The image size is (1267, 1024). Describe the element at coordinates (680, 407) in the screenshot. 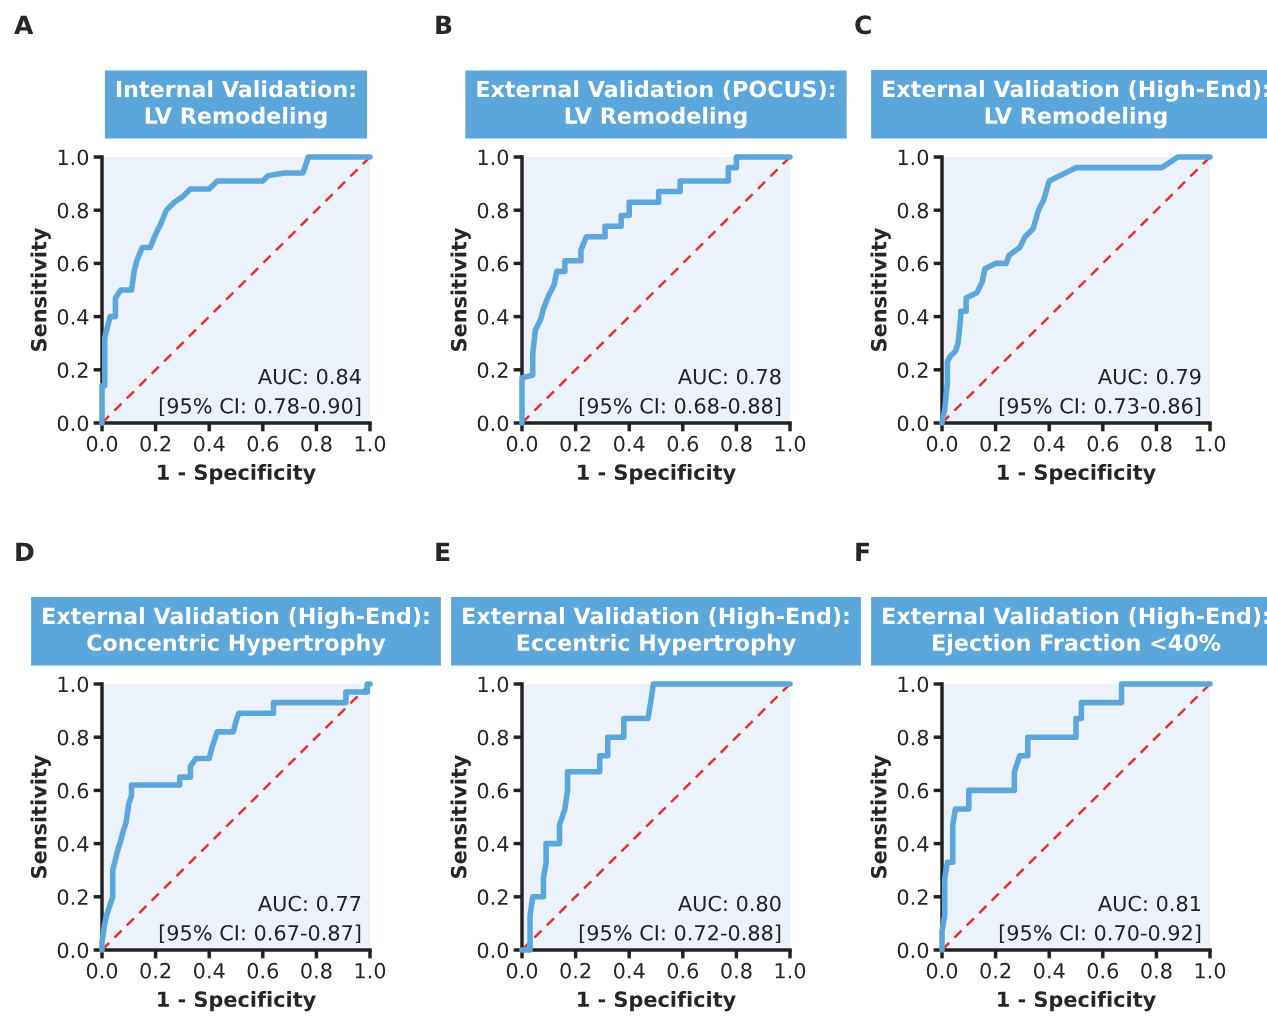

I see `annotation: [95% CI: 0.68-0.88]` at that location.